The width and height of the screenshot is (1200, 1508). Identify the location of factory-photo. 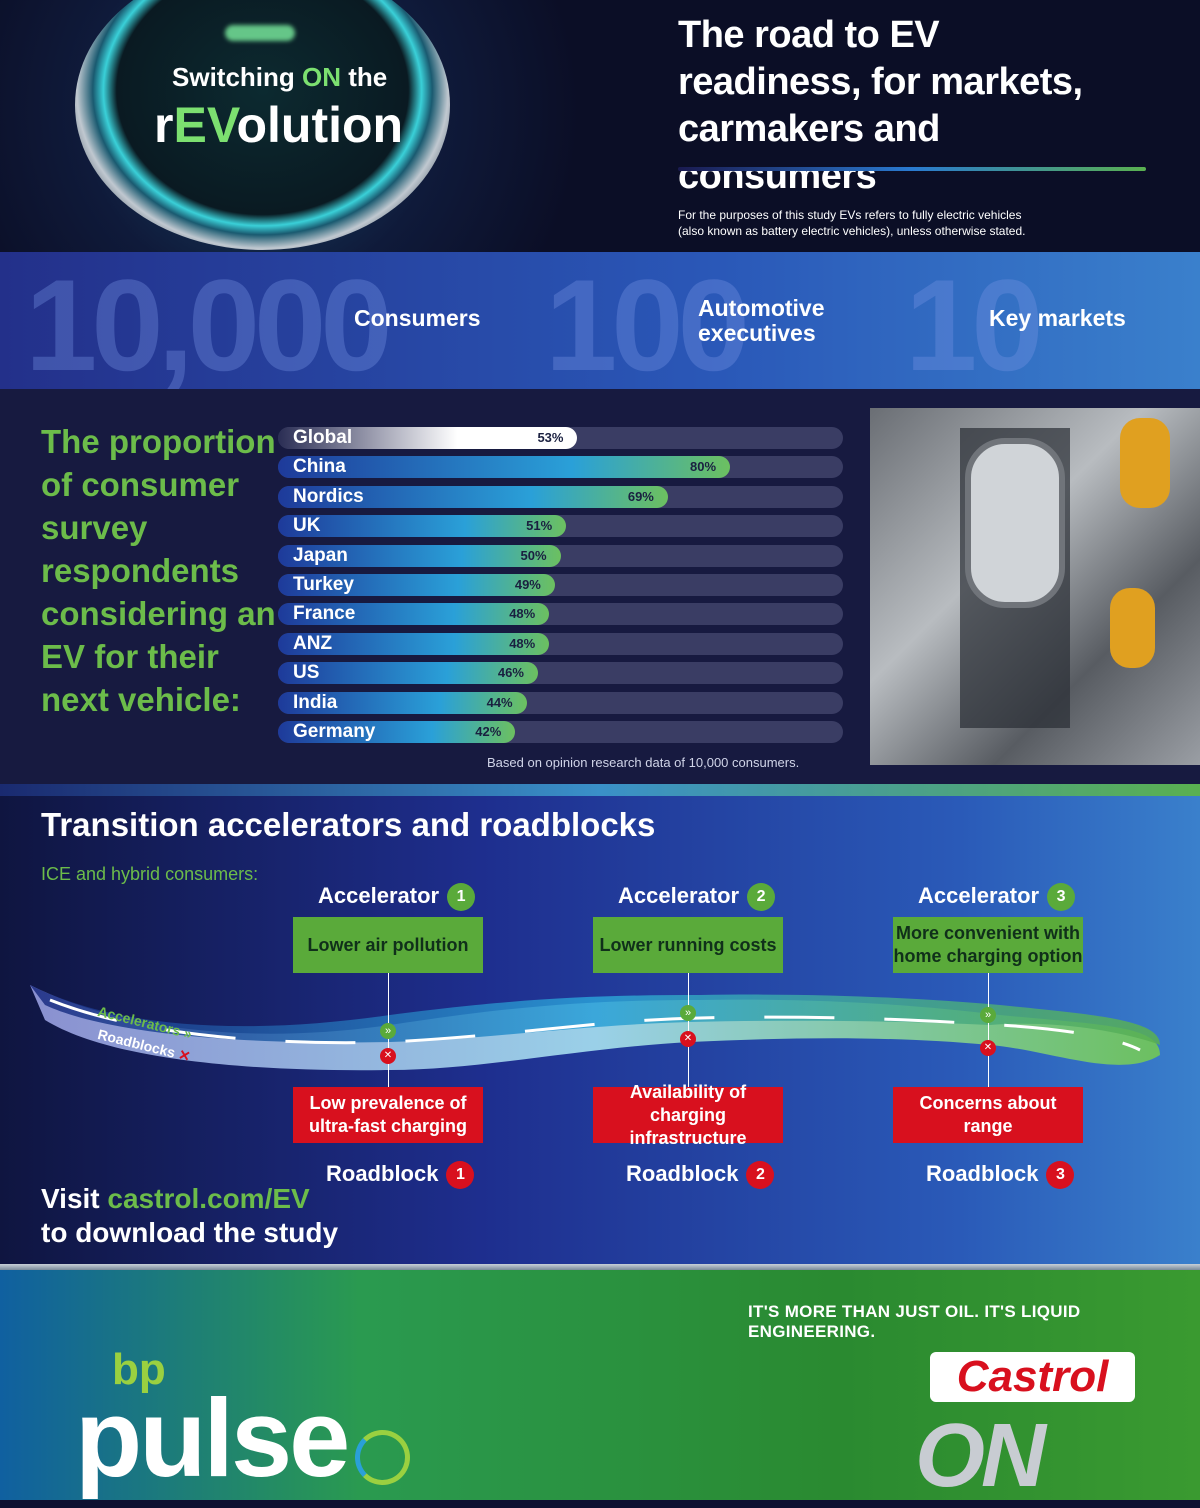
(1035, 586).